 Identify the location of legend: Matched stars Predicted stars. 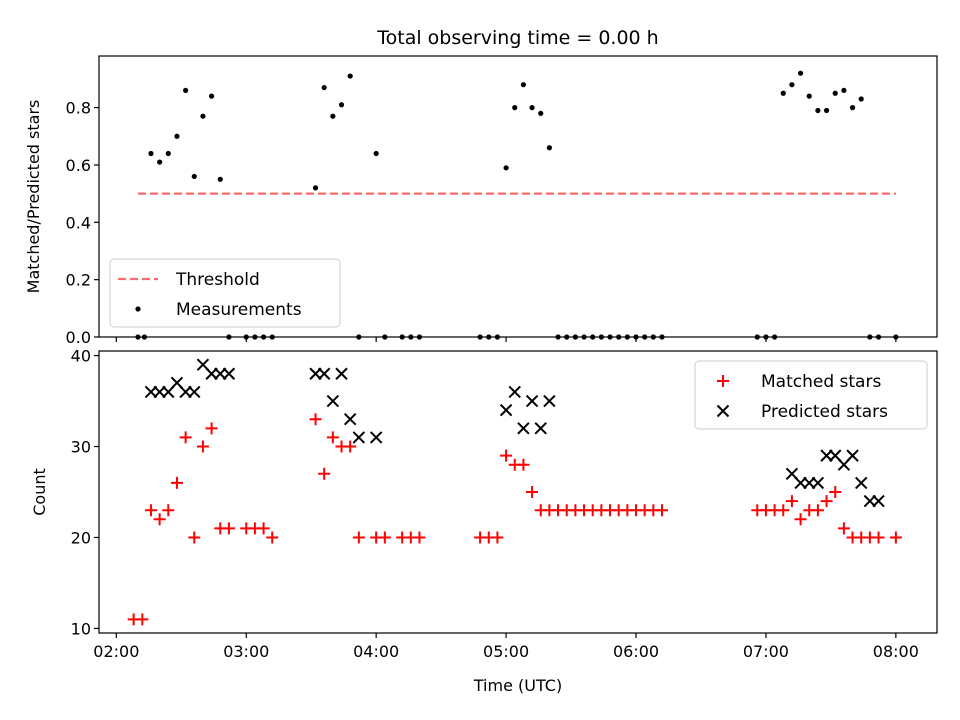
(811, 395).